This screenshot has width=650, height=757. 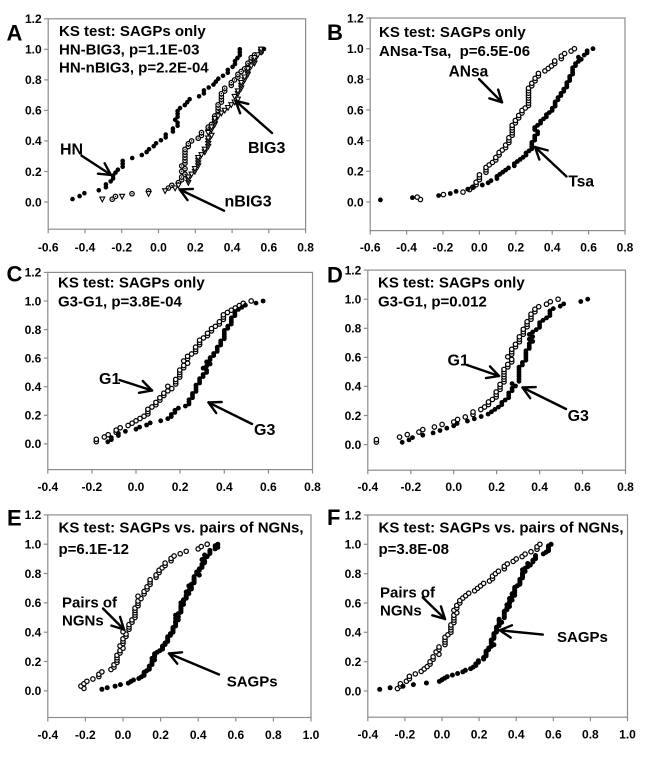 What do you see at coordinates (469, 72) in the screenshot?
I see `svg-text: ANsa` at bounding box center [469, 72].